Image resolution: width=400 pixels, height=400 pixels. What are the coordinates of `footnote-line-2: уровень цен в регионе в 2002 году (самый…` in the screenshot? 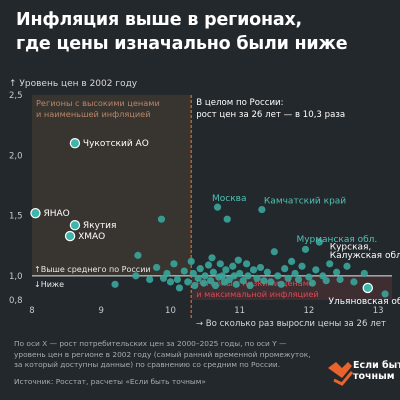 It's located at (162, 354).